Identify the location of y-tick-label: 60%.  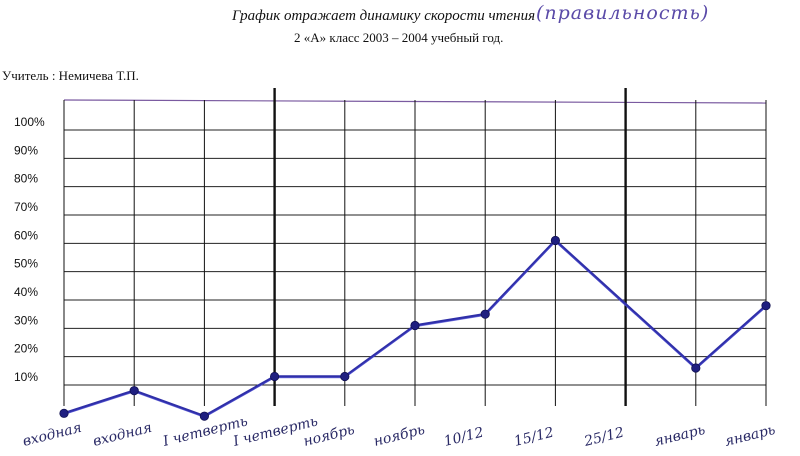
(26, 235).